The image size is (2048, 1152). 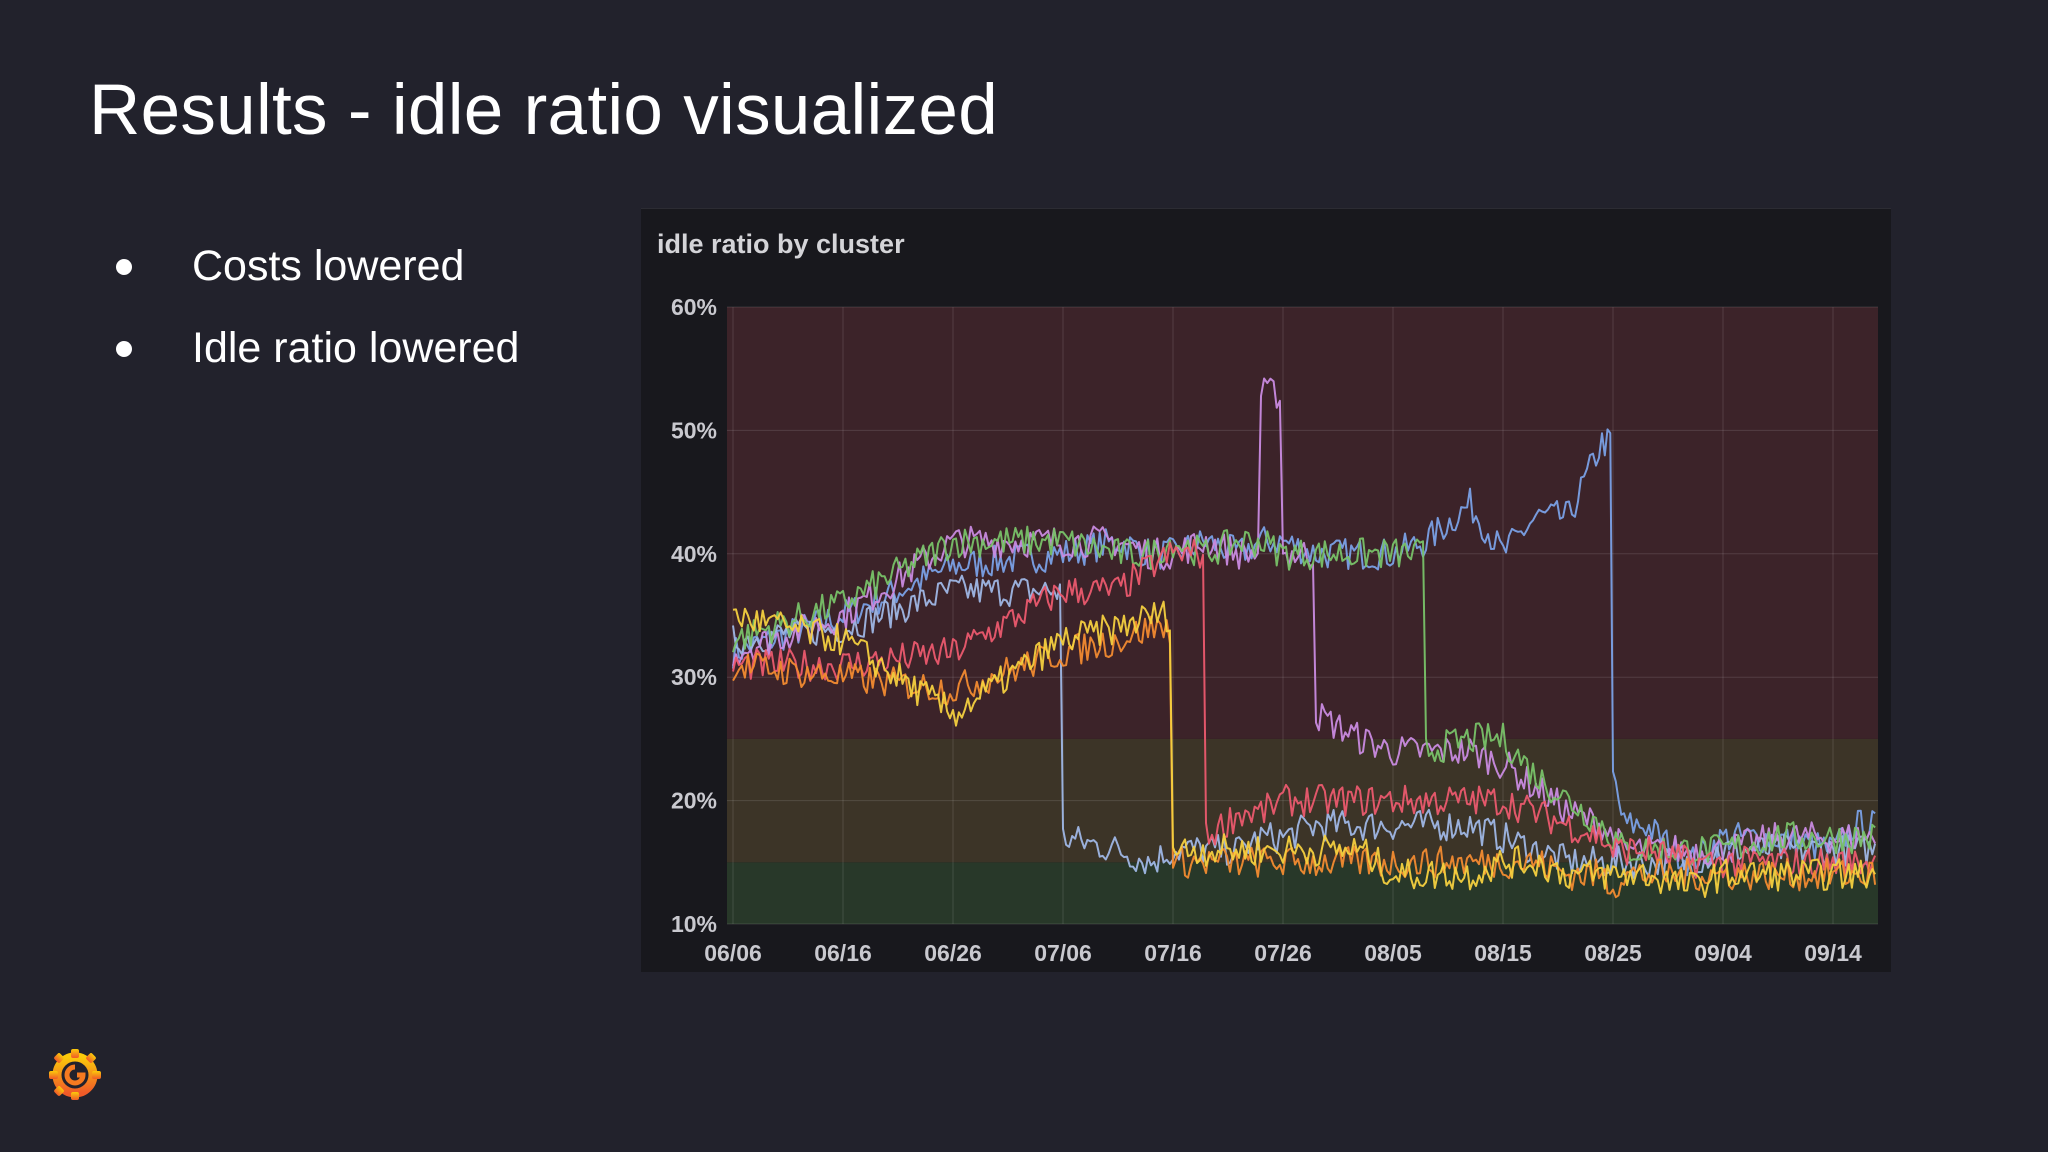 I want to click on y-axis-ticks: 10% 20% 30% 40% 50% 60%, so click(x=694, y=615).